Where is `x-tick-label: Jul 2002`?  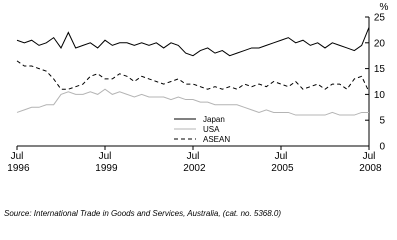 x-tick-label: Jul 2002 is located at coordinates (192, 162).